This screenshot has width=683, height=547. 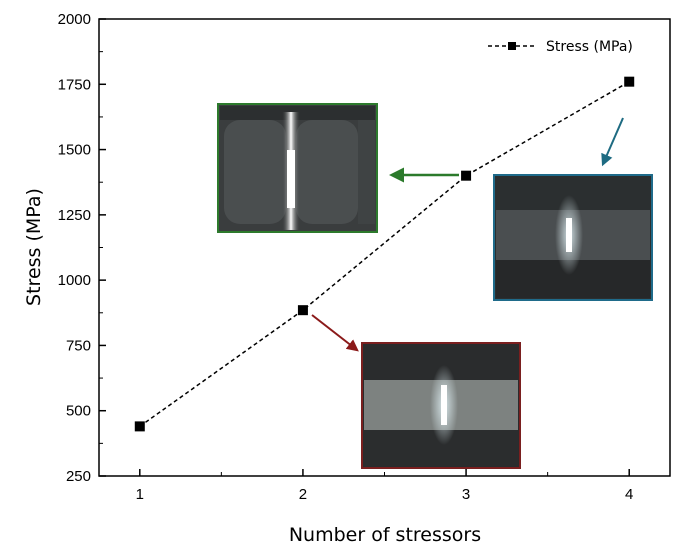 What do you see at coordinates (78, 476) in the screenshot?
I see `y-tick-label: 250` at bounding box center [78, 476].